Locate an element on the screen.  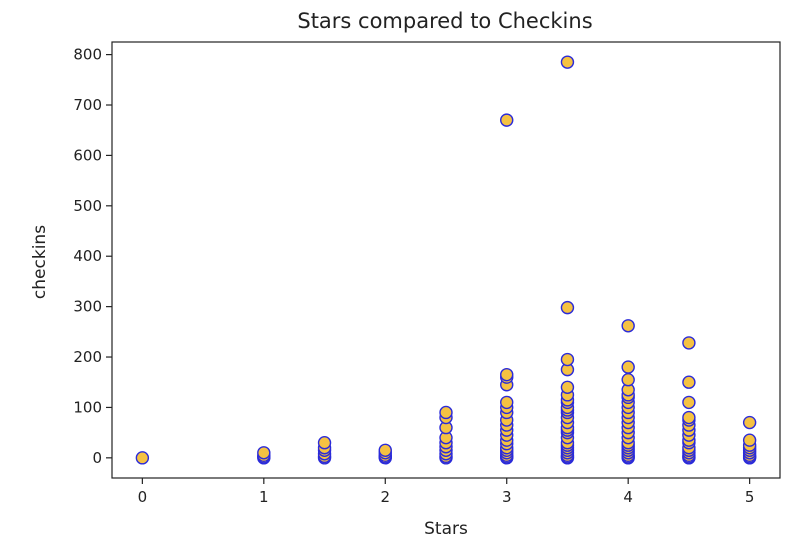
x-axis: 0 1 2 3 4 5 is located at coordinates (446, 492).